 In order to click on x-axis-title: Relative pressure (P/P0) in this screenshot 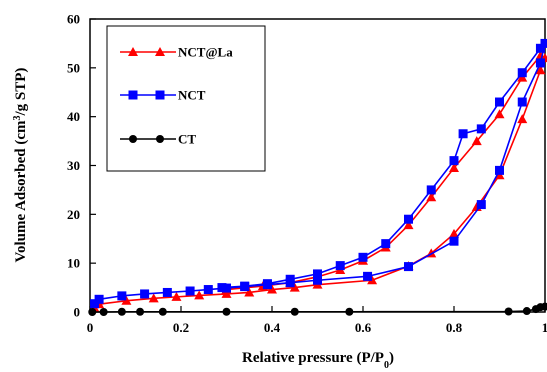, I will do `click(318, 360)`.